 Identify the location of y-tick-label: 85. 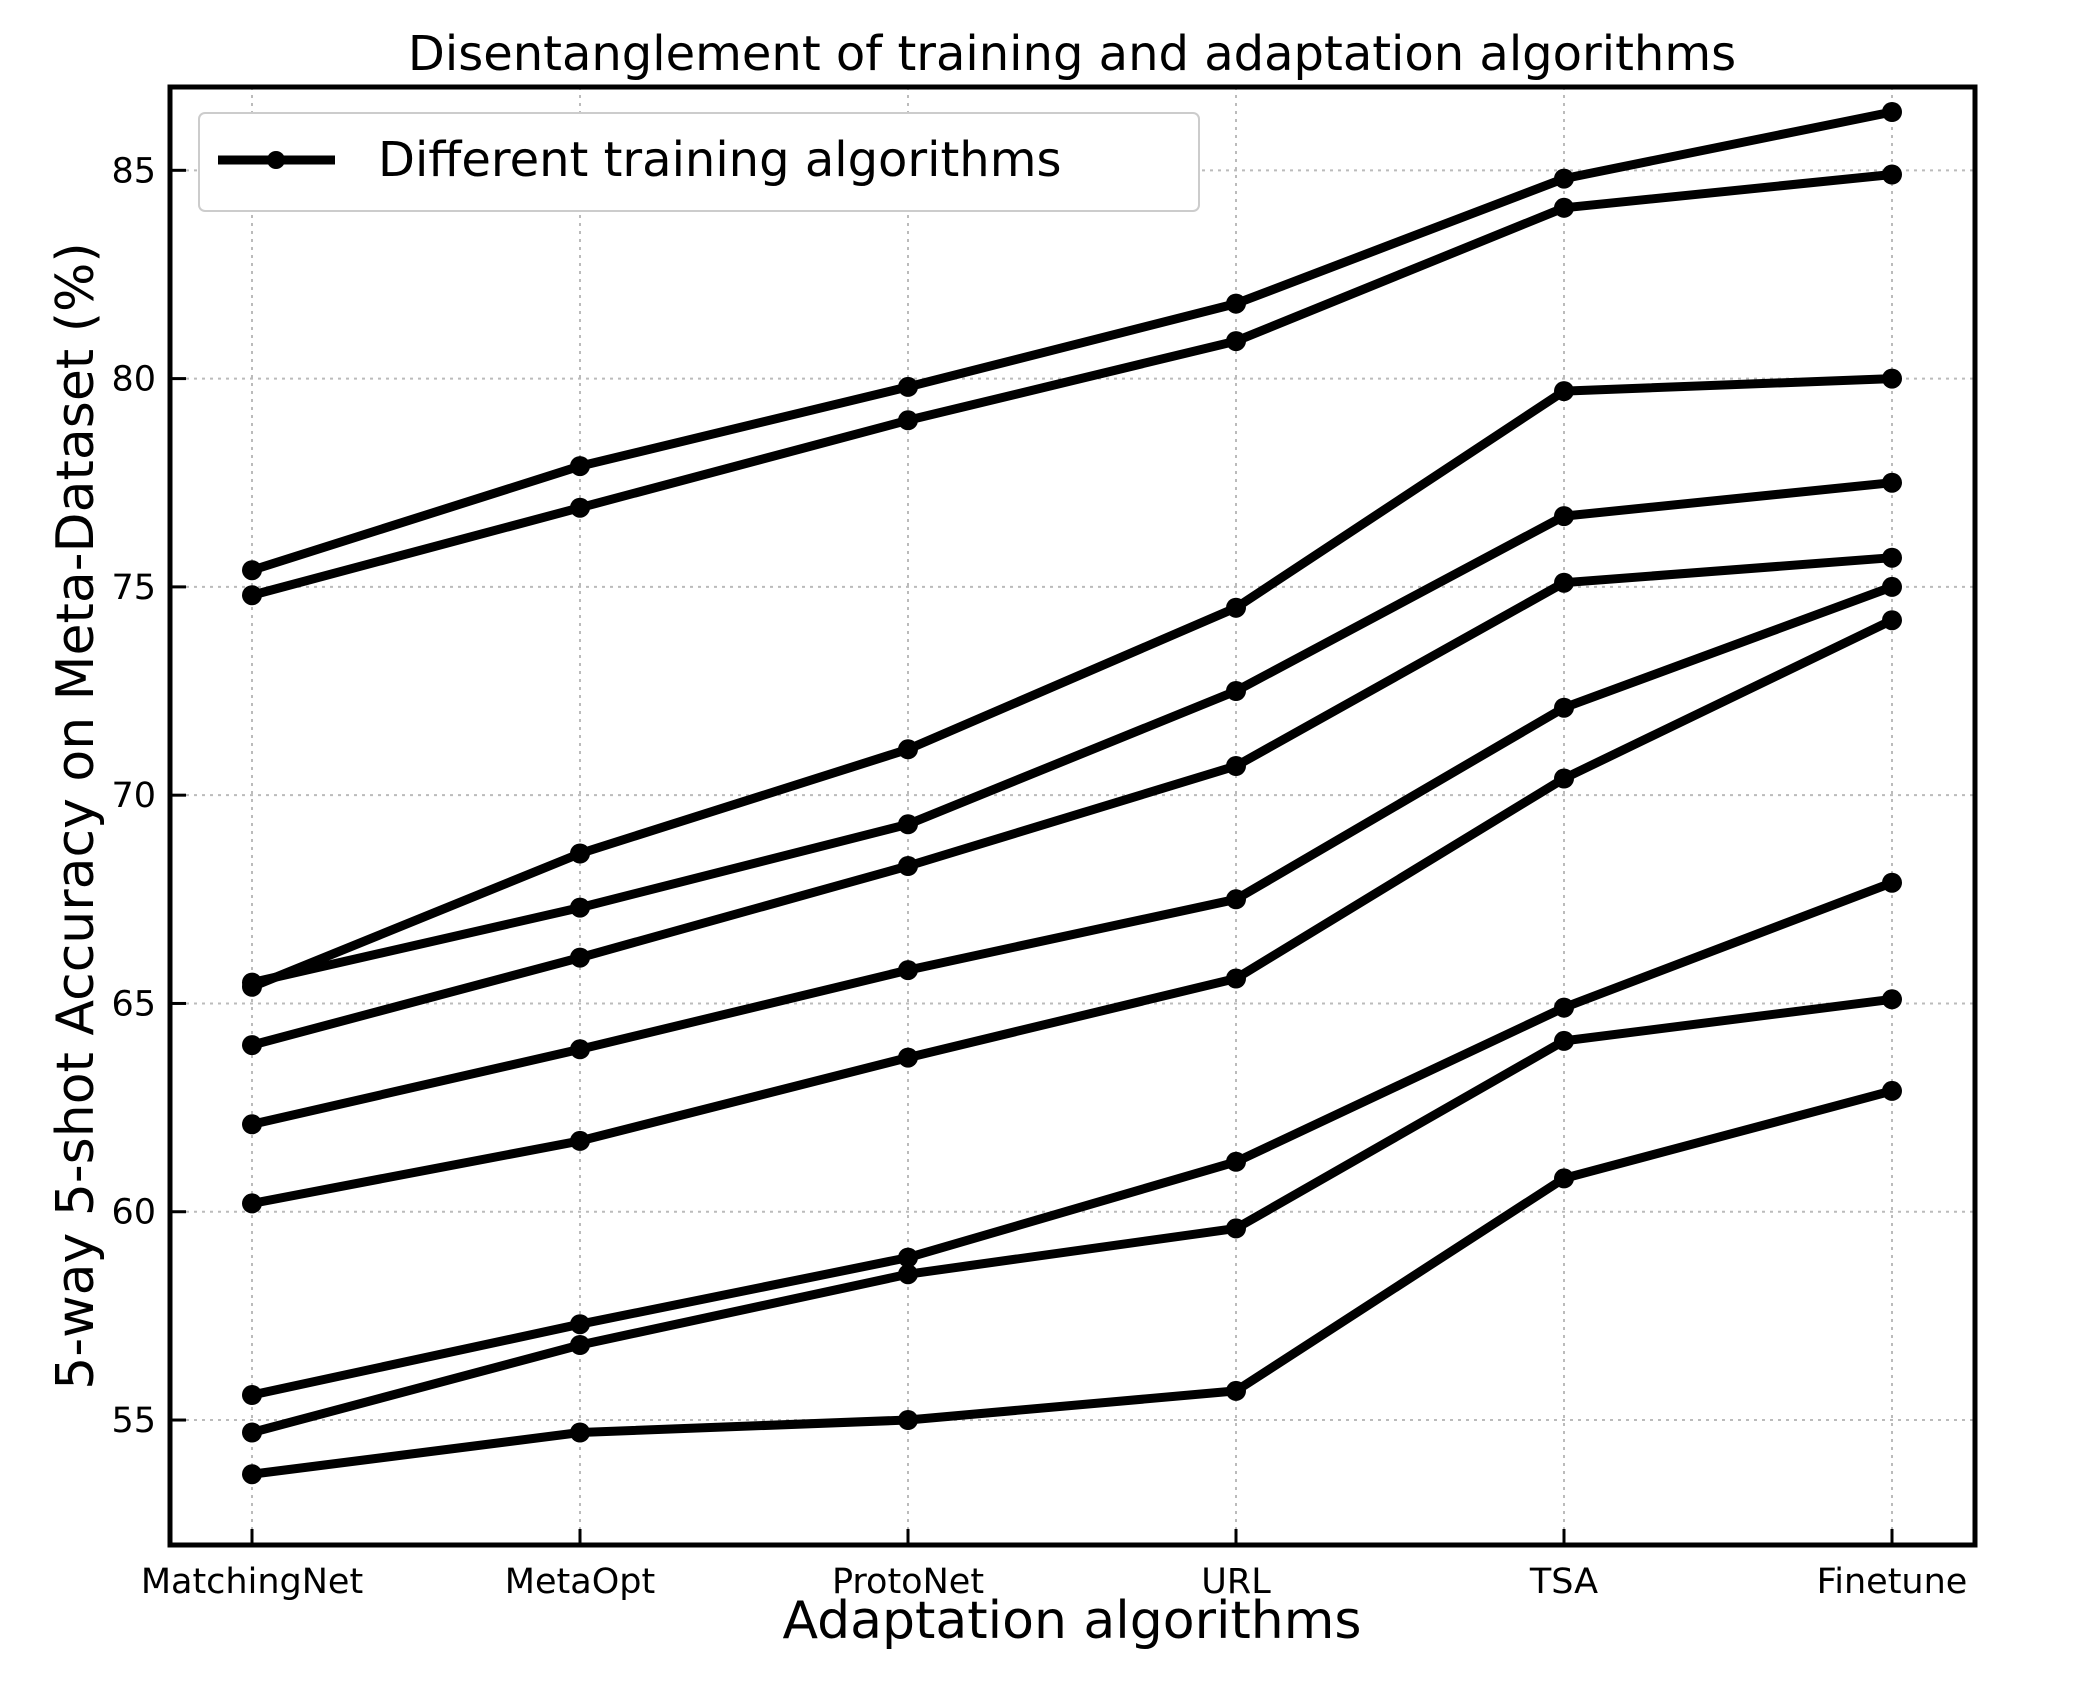
(133, 171).